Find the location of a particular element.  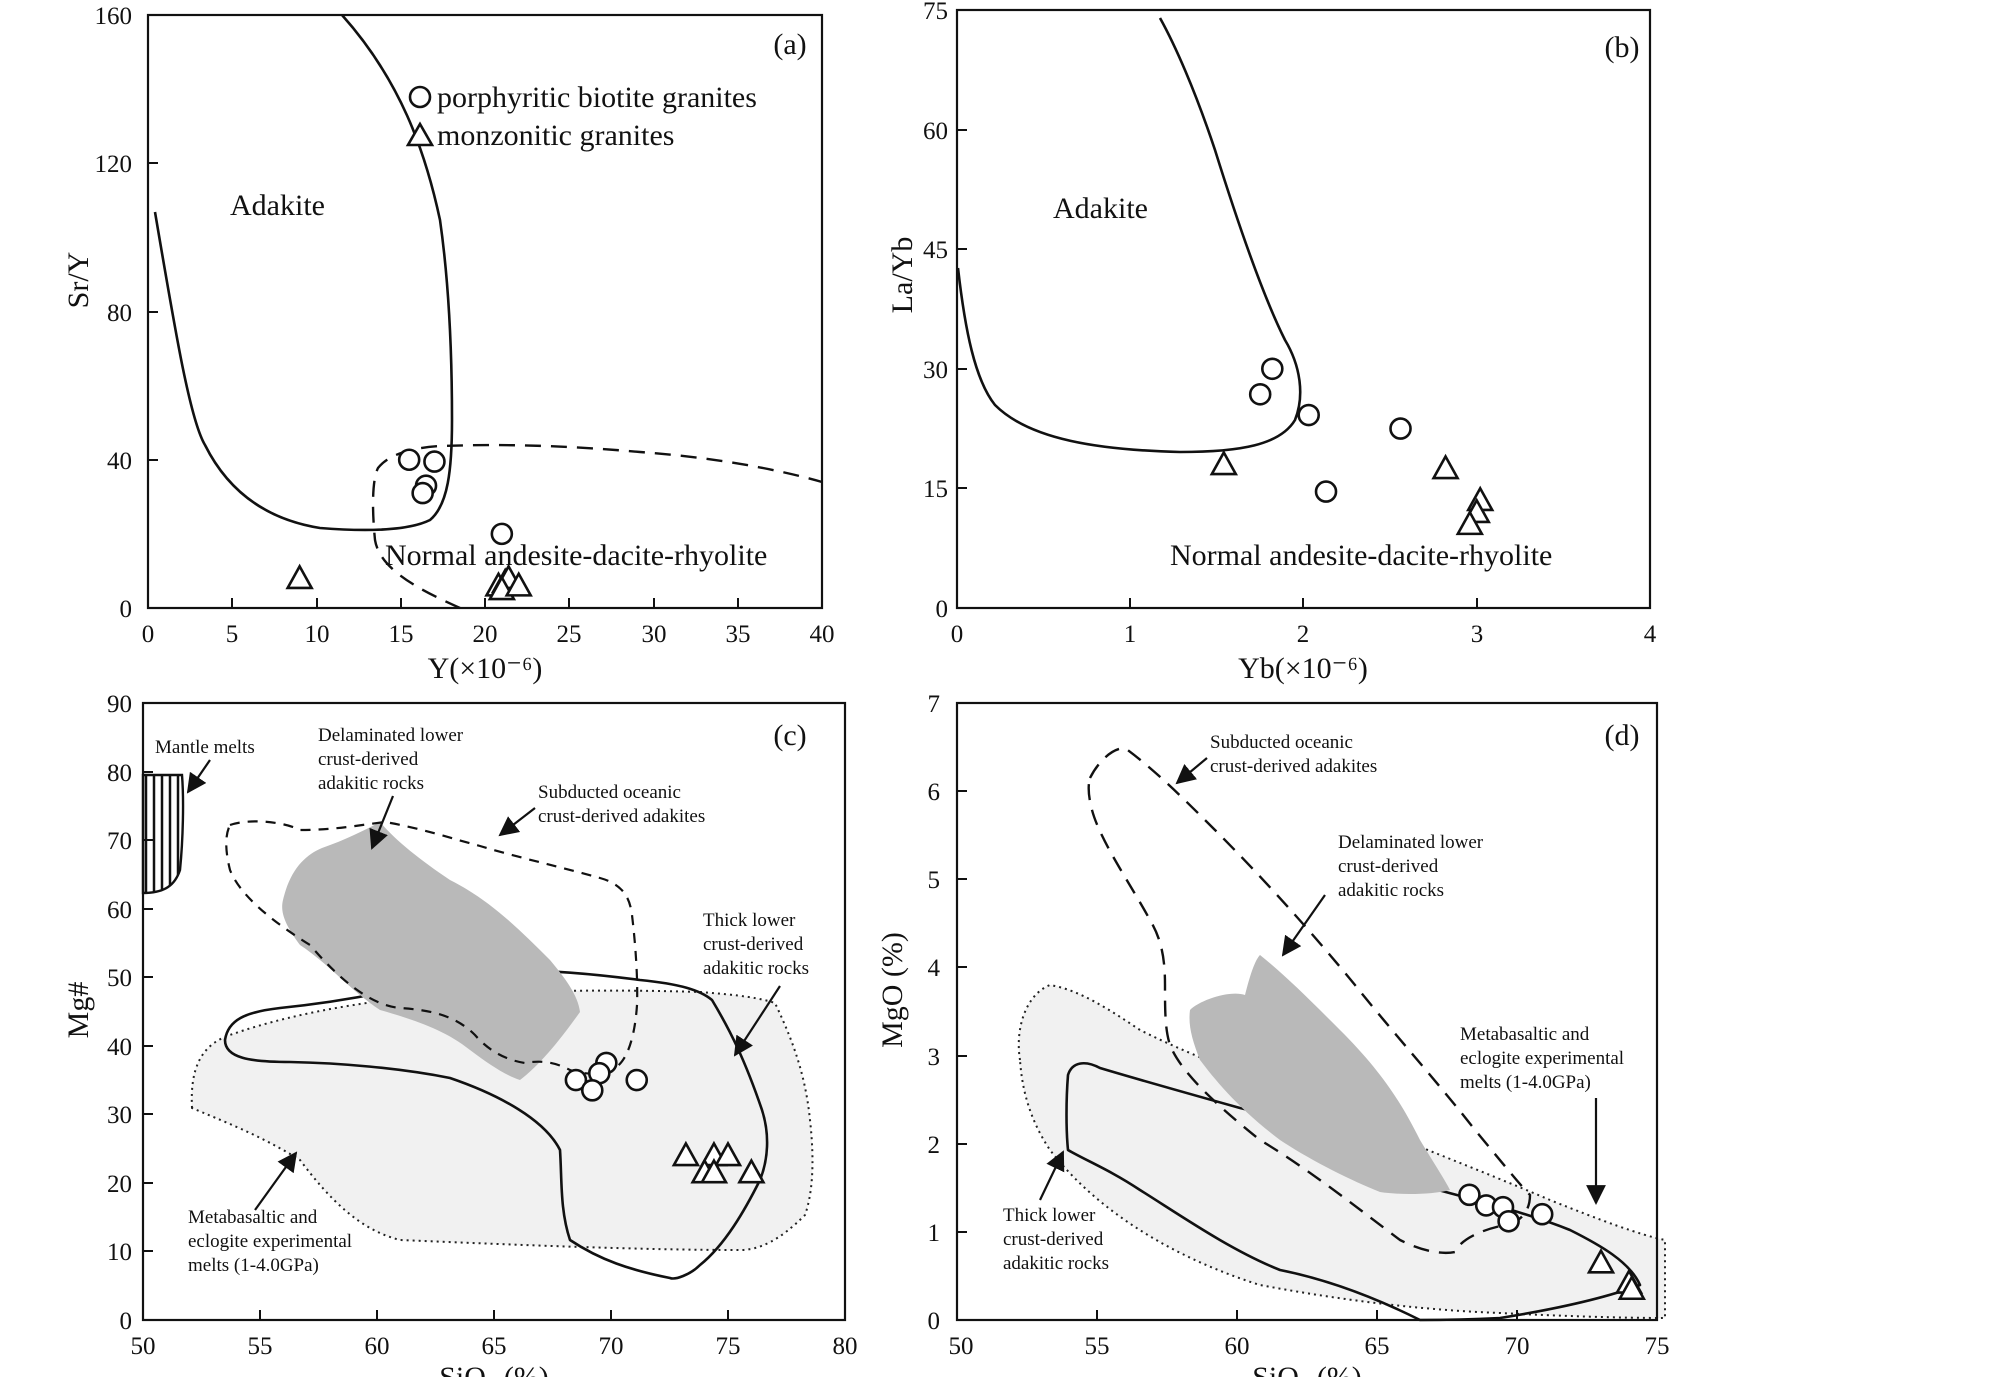

y-tick-label: 3 is located at coordinates (934, 1057).